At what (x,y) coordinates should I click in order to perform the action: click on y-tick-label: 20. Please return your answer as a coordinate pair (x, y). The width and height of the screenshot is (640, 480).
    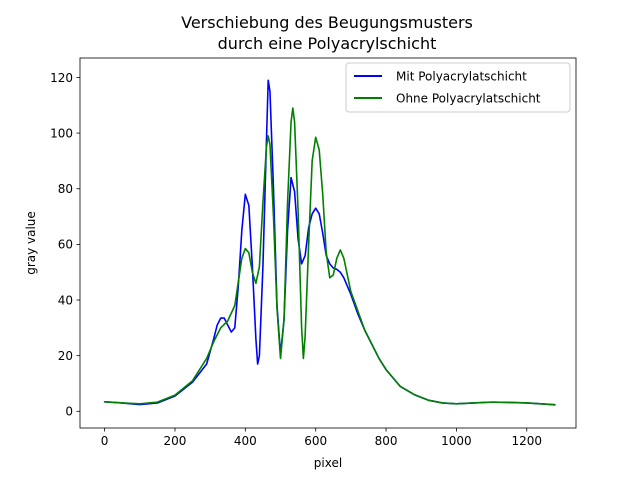
    Looking at the image, I should click on (65, 356).